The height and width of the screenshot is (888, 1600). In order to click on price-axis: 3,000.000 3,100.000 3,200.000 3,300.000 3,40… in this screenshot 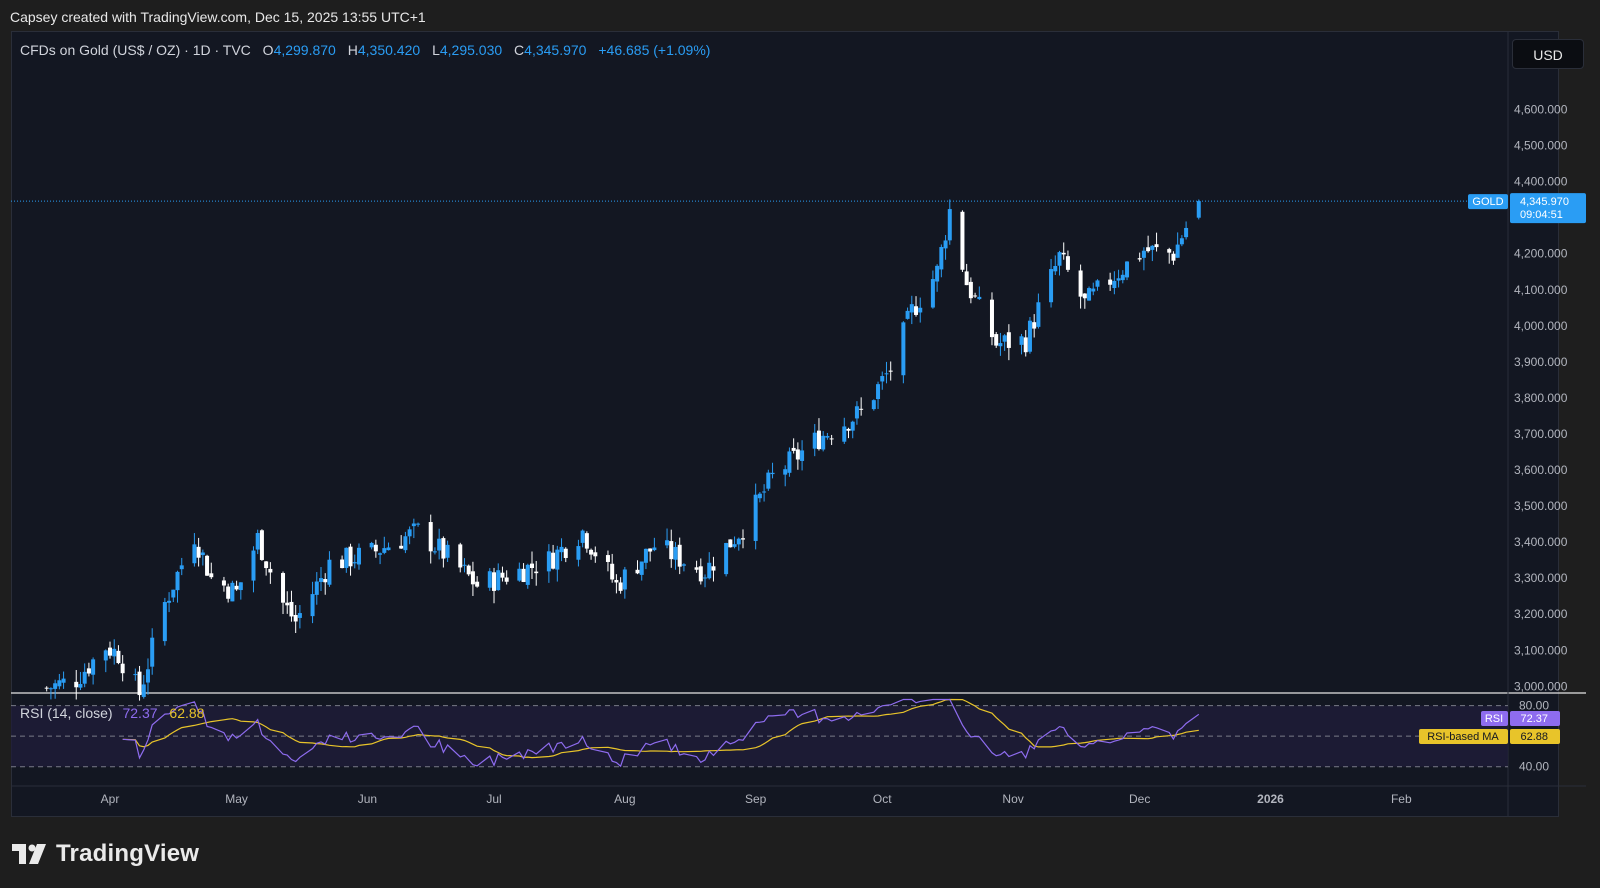, I will do `click(1541, 398)`.